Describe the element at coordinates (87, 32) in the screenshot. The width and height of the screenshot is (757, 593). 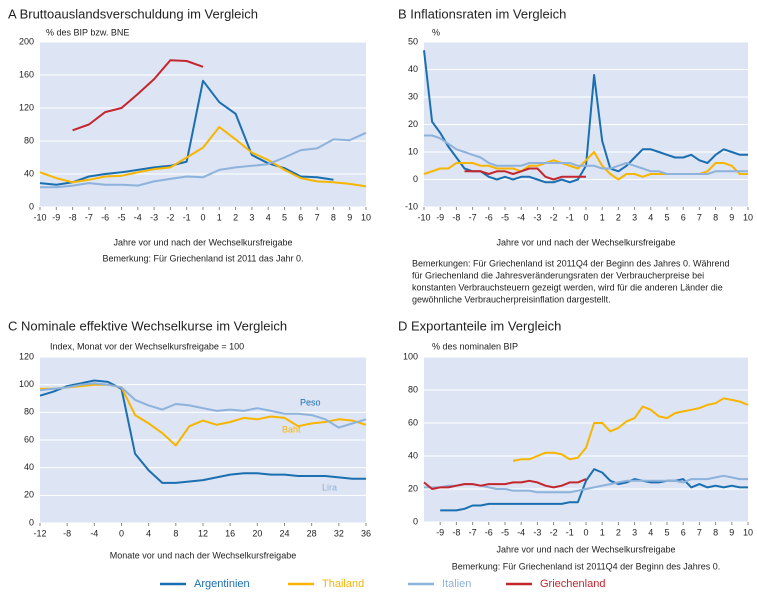
I see `axis-unit: % des BIP bzw. BNE` at that location.